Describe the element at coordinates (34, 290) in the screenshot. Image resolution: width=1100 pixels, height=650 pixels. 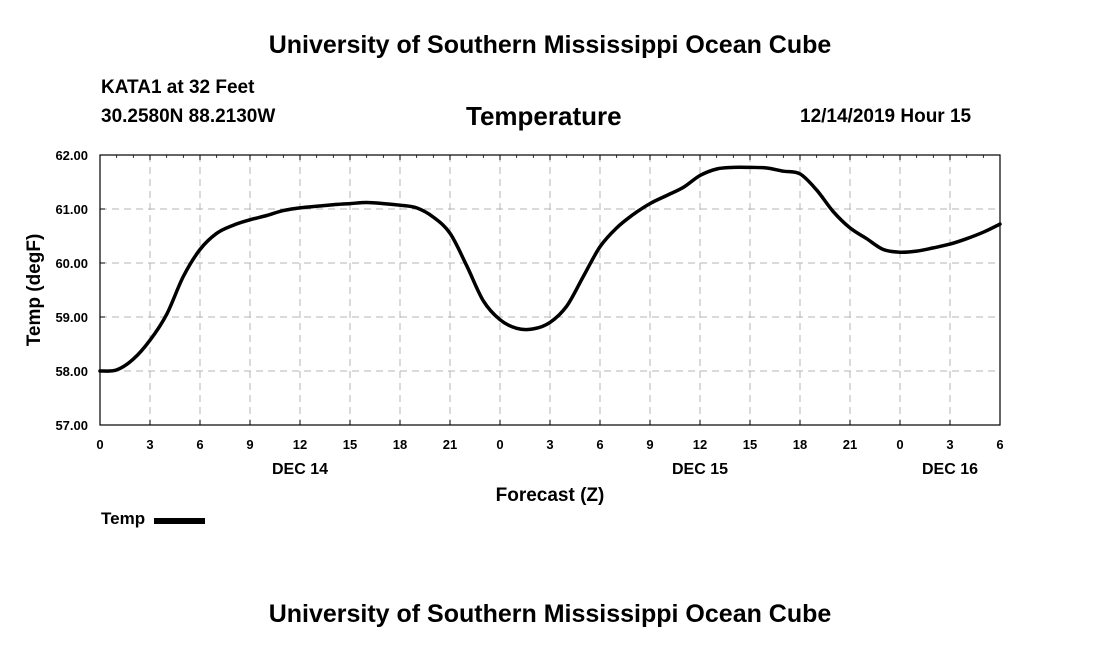
I see `y-axis-label: Temp (degF)` at that location.